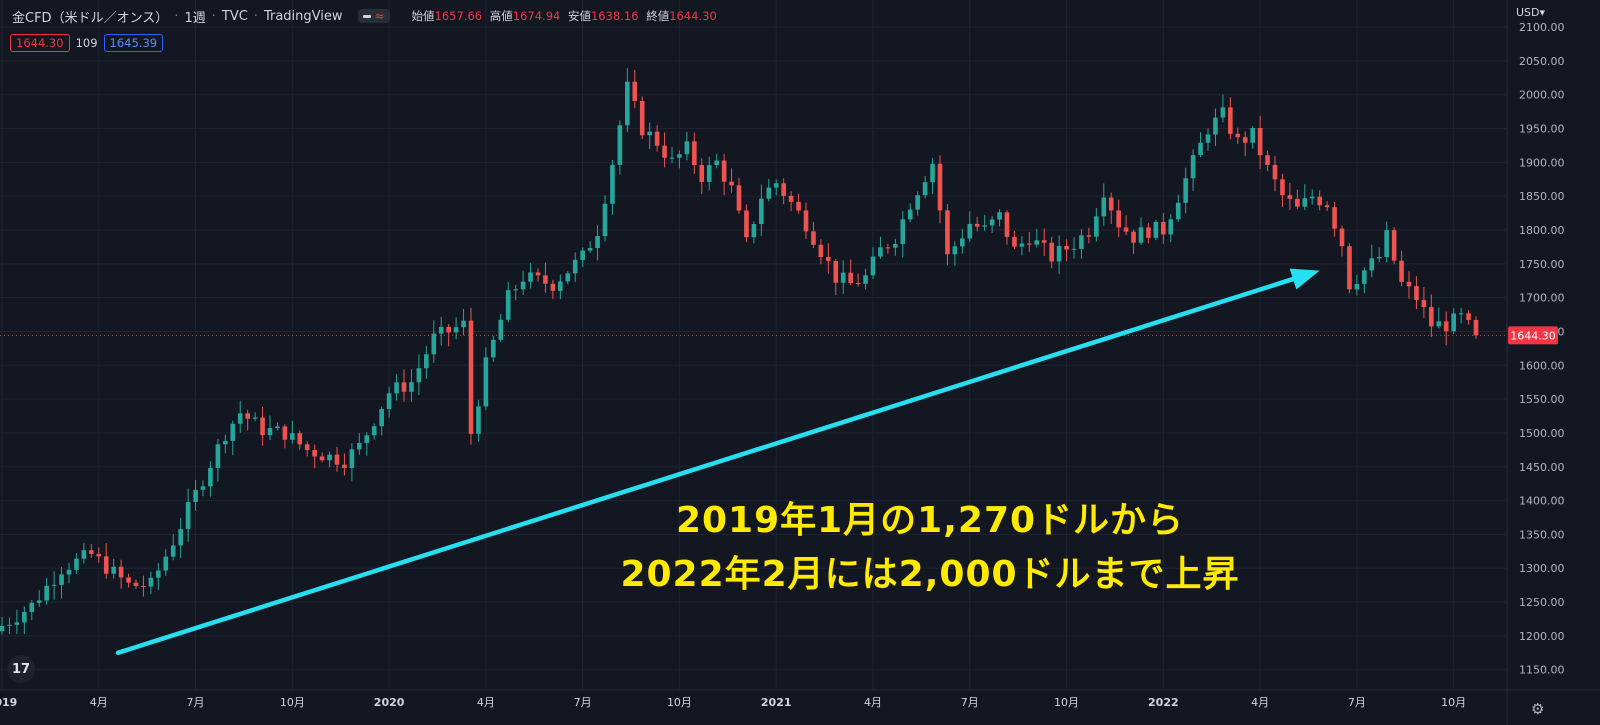  What do you see at coordinates (379, 16) in the screenshot?
I see `wave-icon: ≈` at bounding box center [379, 16].